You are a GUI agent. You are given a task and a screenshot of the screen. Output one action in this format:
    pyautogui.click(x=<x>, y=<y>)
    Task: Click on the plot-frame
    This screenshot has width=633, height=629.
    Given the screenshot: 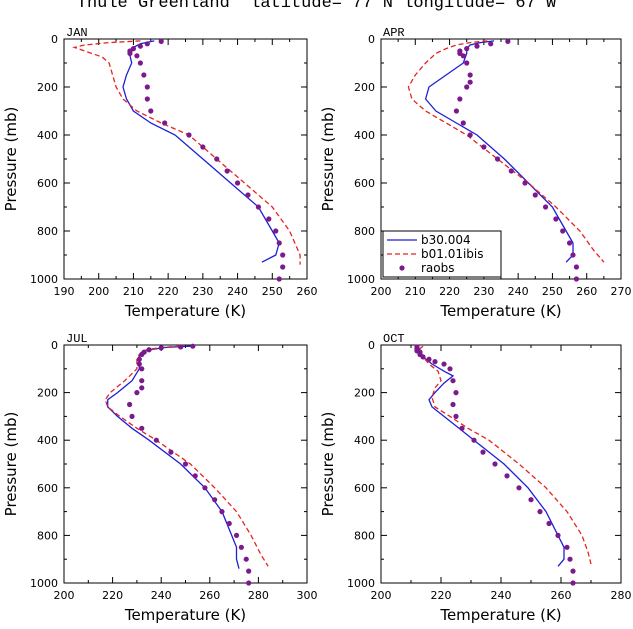 What is the action you would take?
    pyautogui.click(x=185, y=159)
    